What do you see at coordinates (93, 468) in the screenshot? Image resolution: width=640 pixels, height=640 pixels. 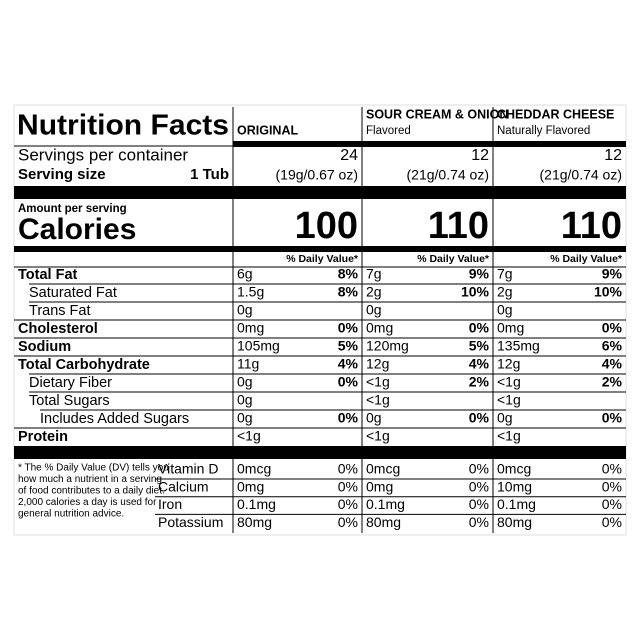 I see `footnote-line: * The % Daily Value (DV) tells you` at bounding box center [93, 468].